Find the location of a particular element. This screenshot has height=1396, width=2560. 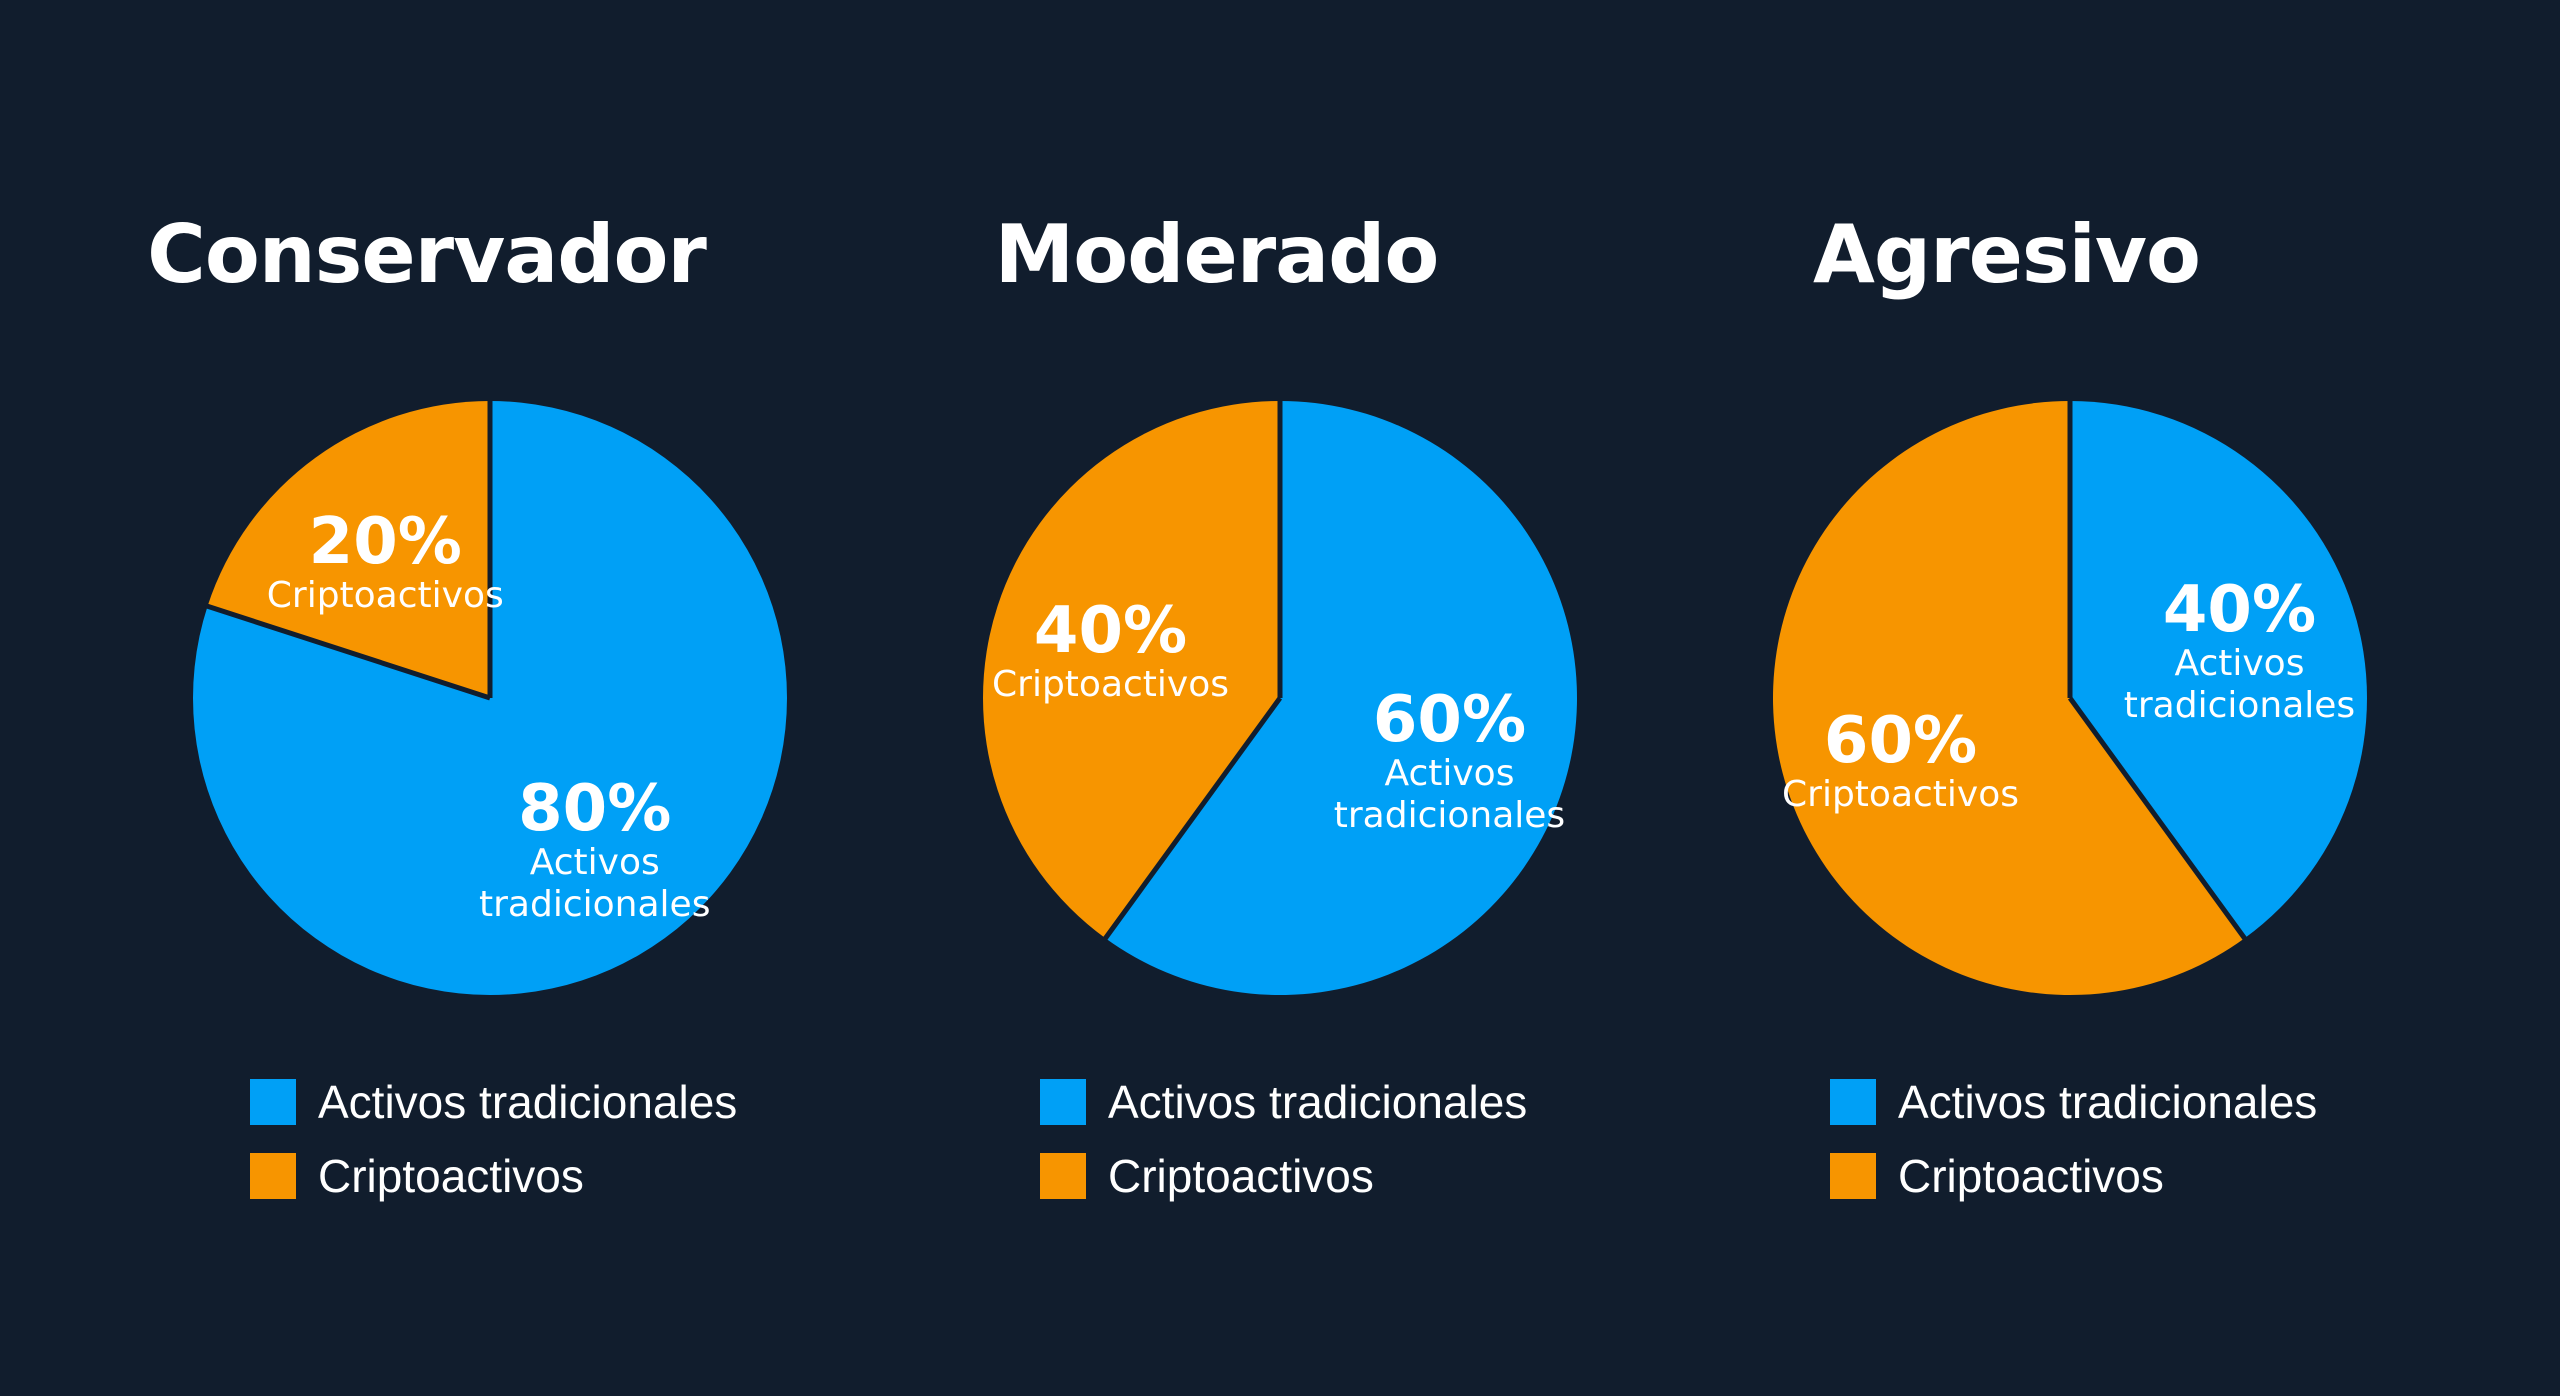

chart-title: Agresivo is located at coordinates (2006, 254).